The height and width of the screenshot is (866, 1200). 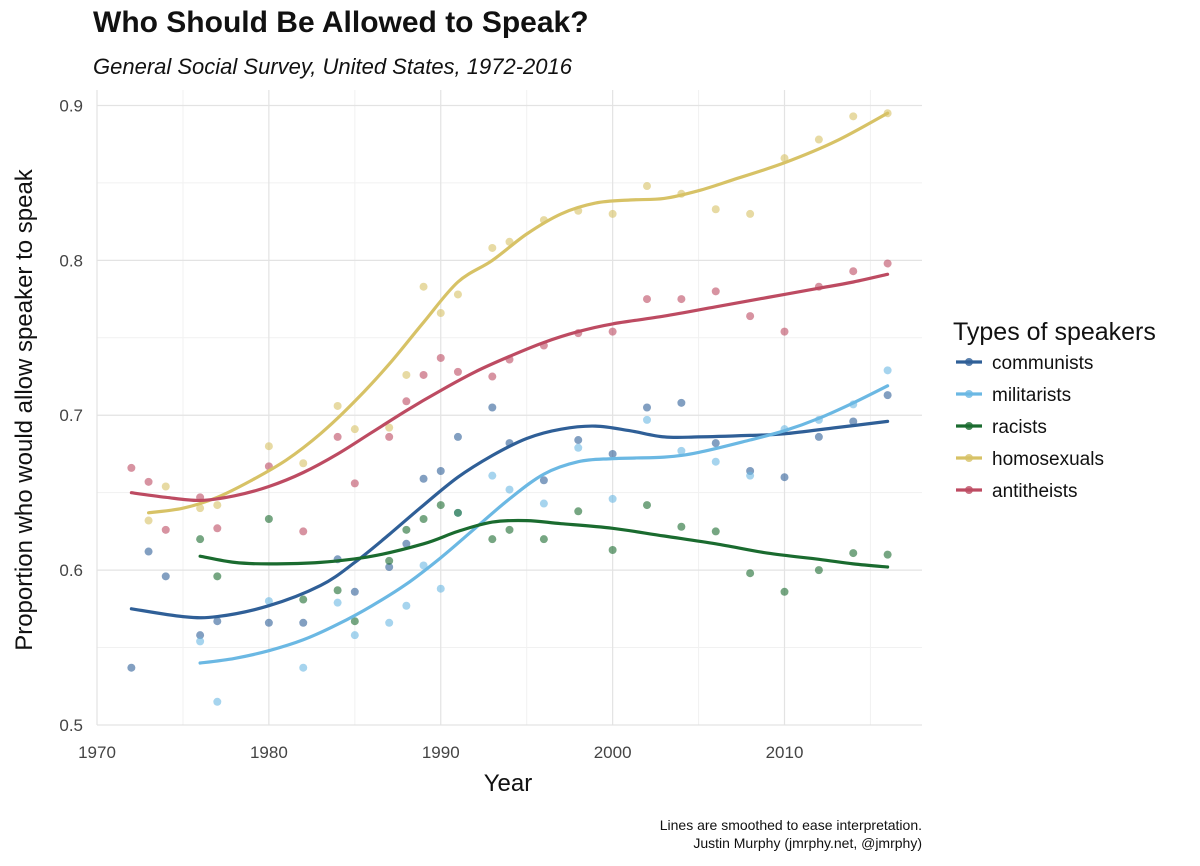 What do you see at coordinates (1042, 363) in the screenshot?
I see `legend-label-communists: communists` at bounding box center [1042, 363].